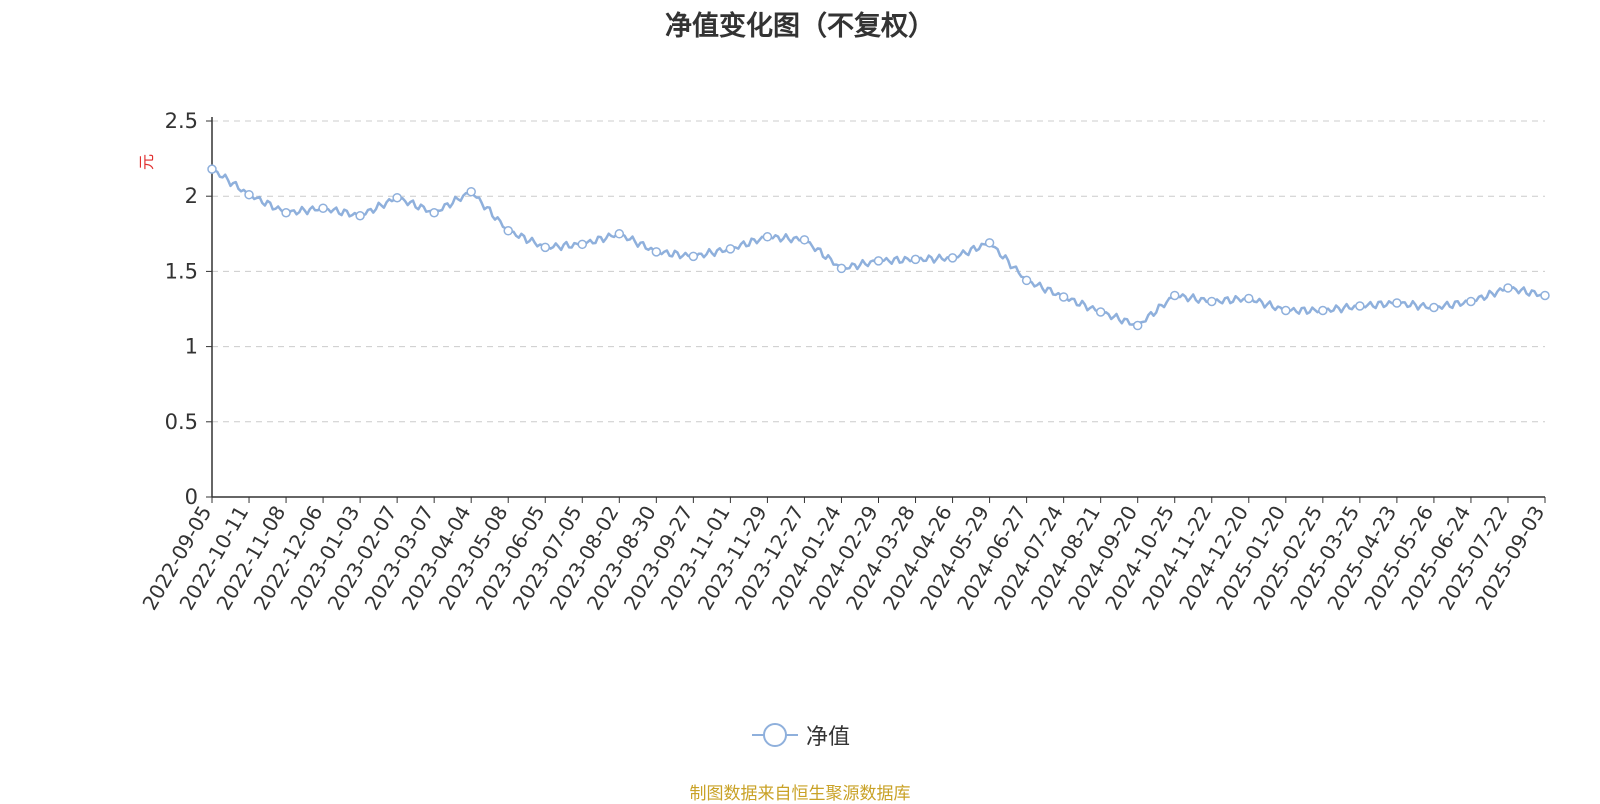 The image size is (1600, 804). What do you see at coordinates (181, 271) in the screenshot?
I see `y-tick-label: 1.5` at bounding box center [181, 271].